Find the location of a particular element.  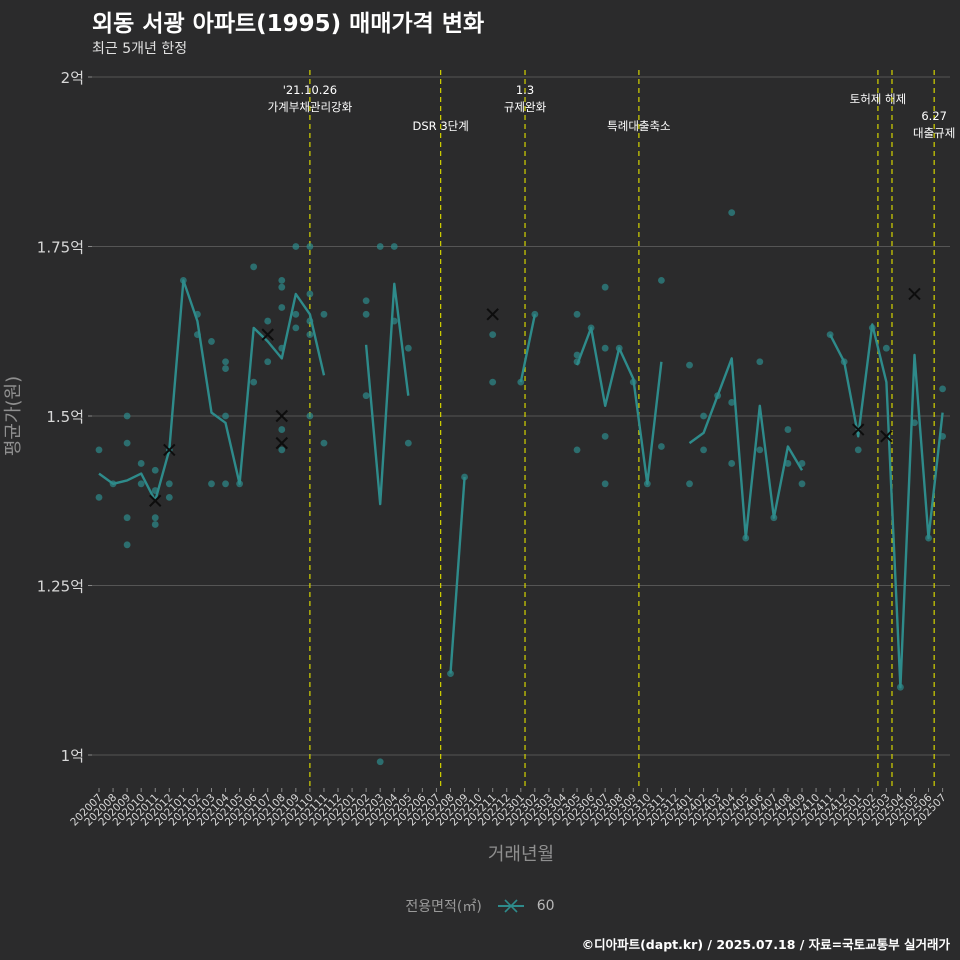

legend-title: 전용면적(㎡) is located at coordinates (443, 907).